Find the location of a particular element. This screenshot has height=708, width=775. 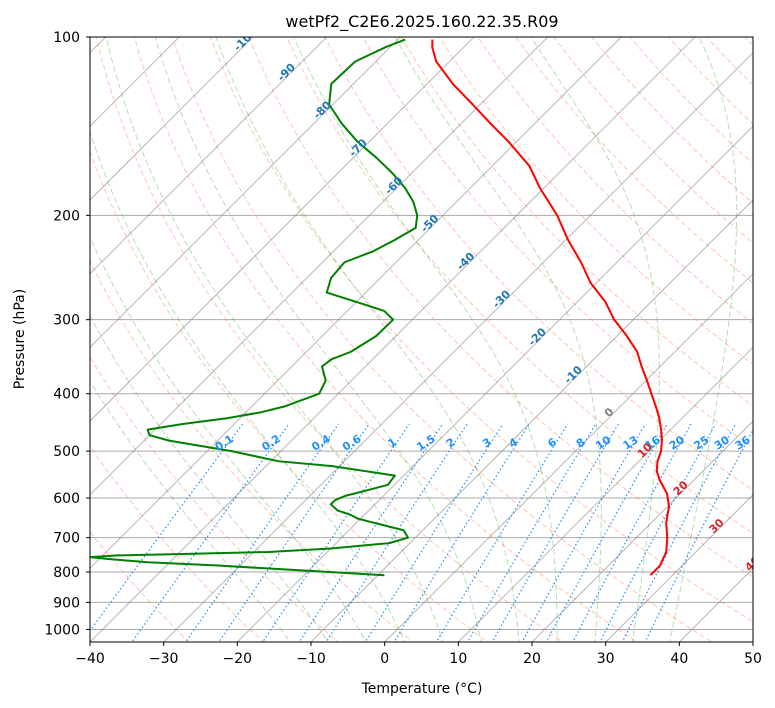

mixing-ratio-label: 20 is located at coordinates (677, 442).